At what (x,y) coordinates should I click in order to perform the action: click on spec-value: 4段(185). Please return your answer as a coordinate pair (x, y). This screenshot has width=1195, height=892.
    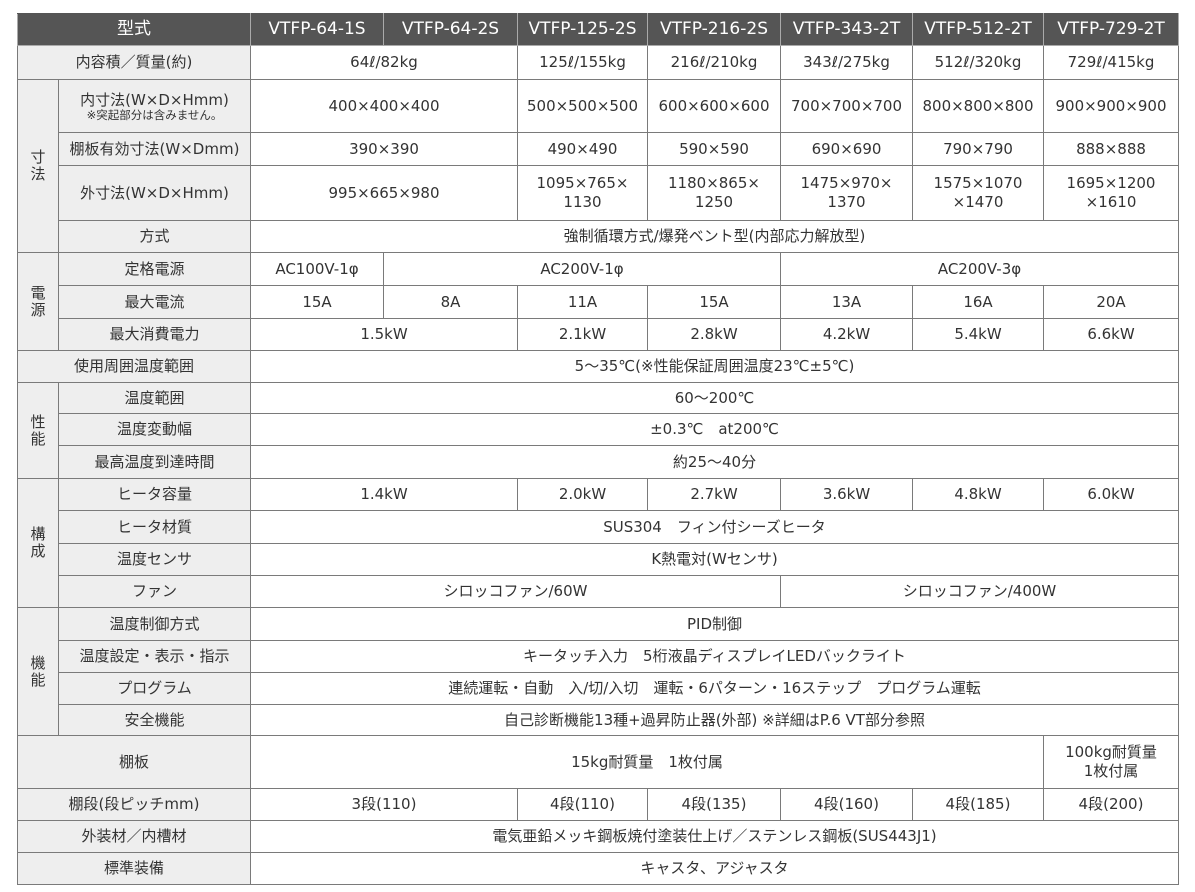
    Looking at the image, I should click on (978, 804).